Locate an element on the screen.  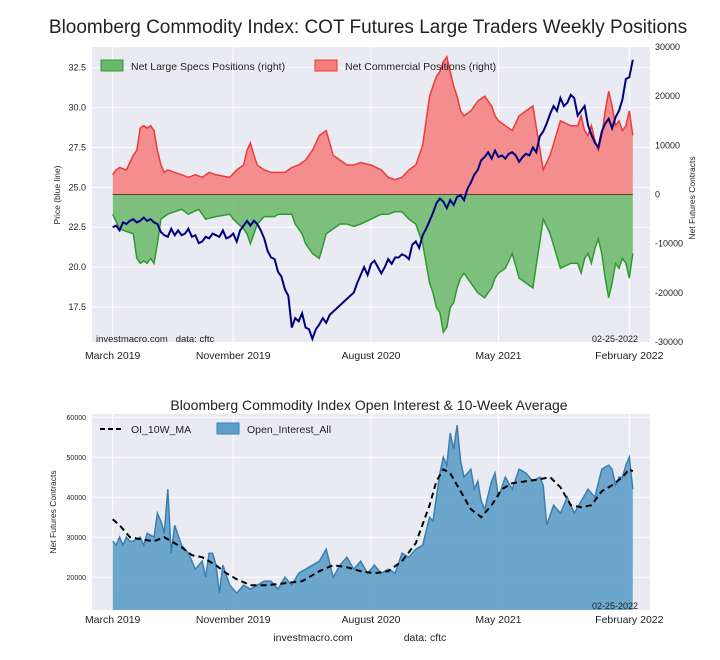
bottom-y-axis-ticks: 20000 30000 40000 50000 60000 is located at coordinates (77, 498).